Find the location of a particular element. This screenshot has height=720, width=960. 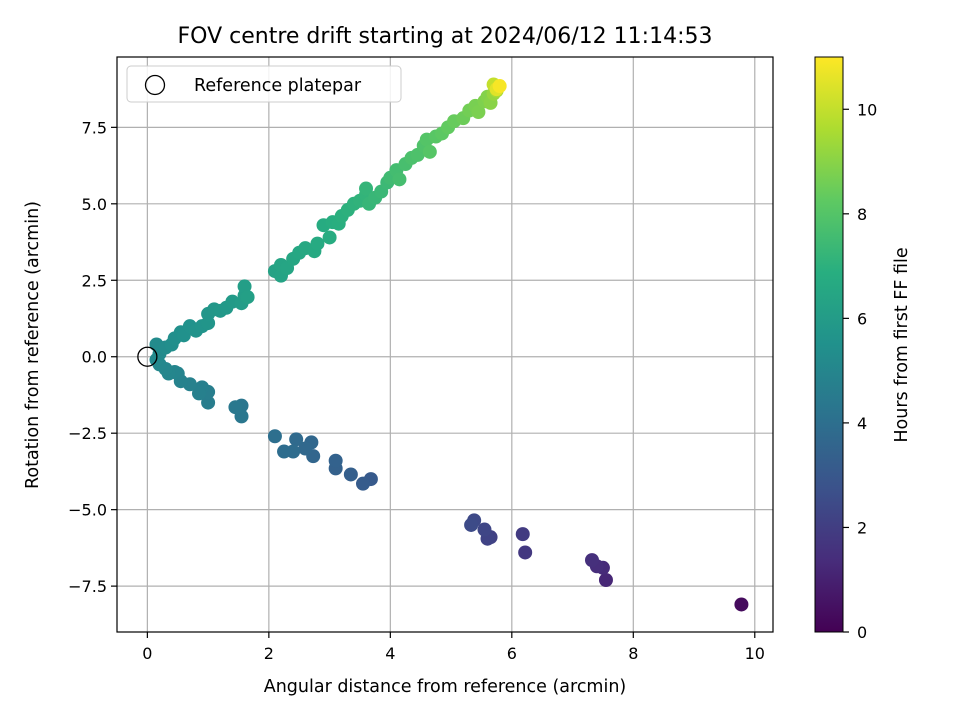

y-axis-ticks: −7.5 −5.0 −2.5 0.0 2.5 5.0 7.5 is located at coordinates (92, 357).